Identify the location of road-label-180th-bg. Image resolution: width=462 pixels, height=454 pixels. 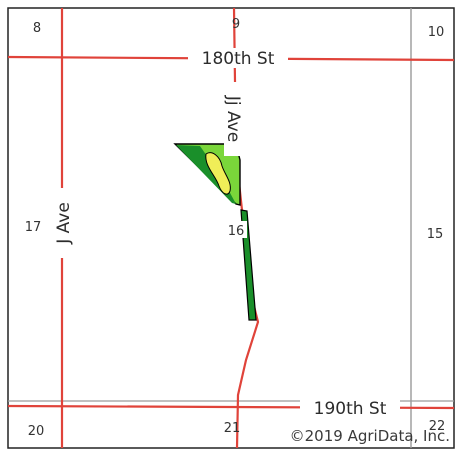
(238, 58).